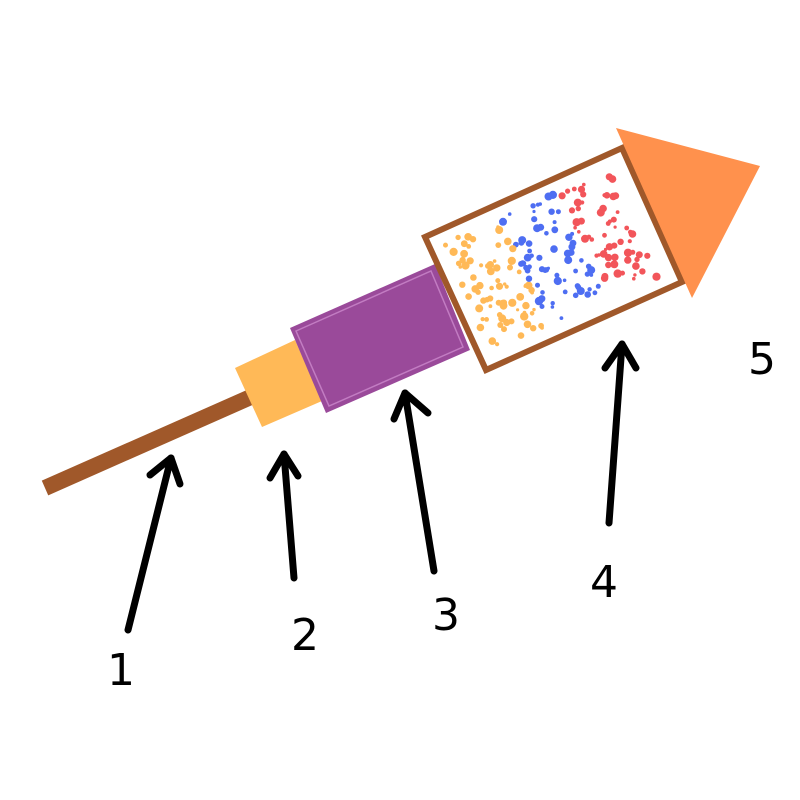 This screenshot has width=800, height=800. I want to click on nose-cone, so click(688, 213).